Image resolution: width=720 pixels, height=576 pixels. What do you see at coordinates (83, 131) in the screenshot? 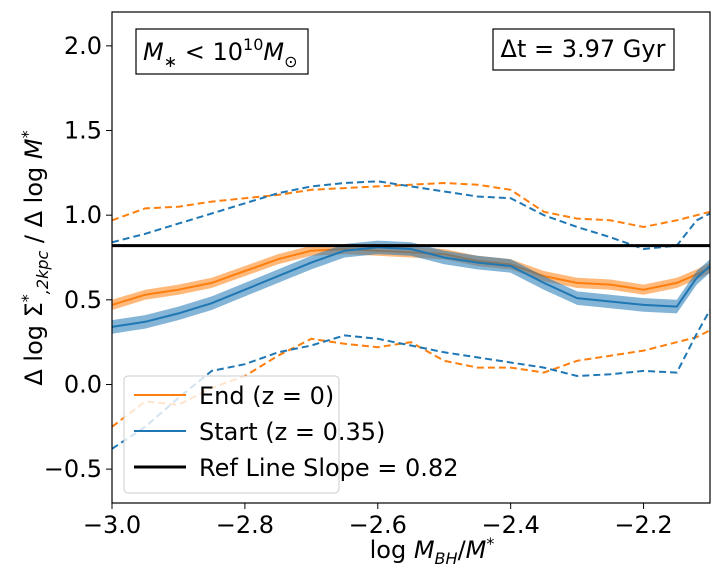
I see `y-tick-label: 1.5` at bounding box center [83, 131].